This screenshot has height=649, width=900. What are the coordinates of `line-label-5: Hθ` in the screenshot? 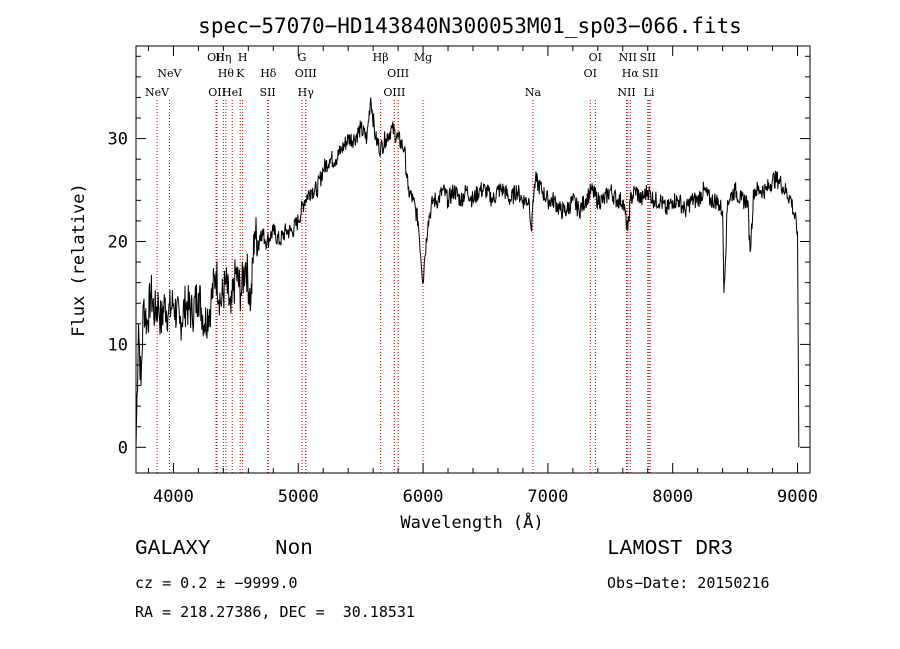 It's located at (226, 73).